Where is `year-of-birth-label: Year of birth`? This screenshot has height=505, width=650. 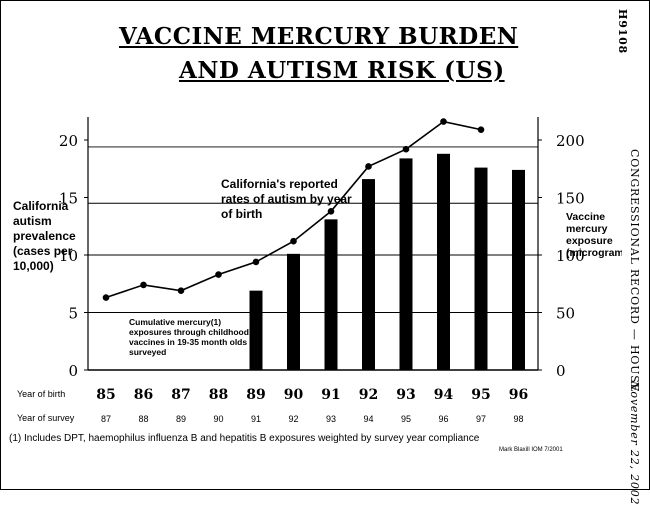
year-of-birth-label: Year of birth is located at coordinates (41, 394).